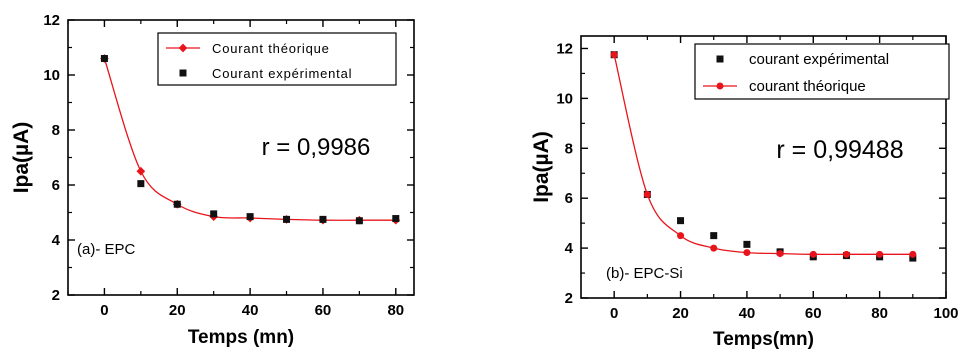 The height and width of the screenshot is (356, 964). I want to click on legend: Courant théorique Courant expérimental, so click(277, 59).